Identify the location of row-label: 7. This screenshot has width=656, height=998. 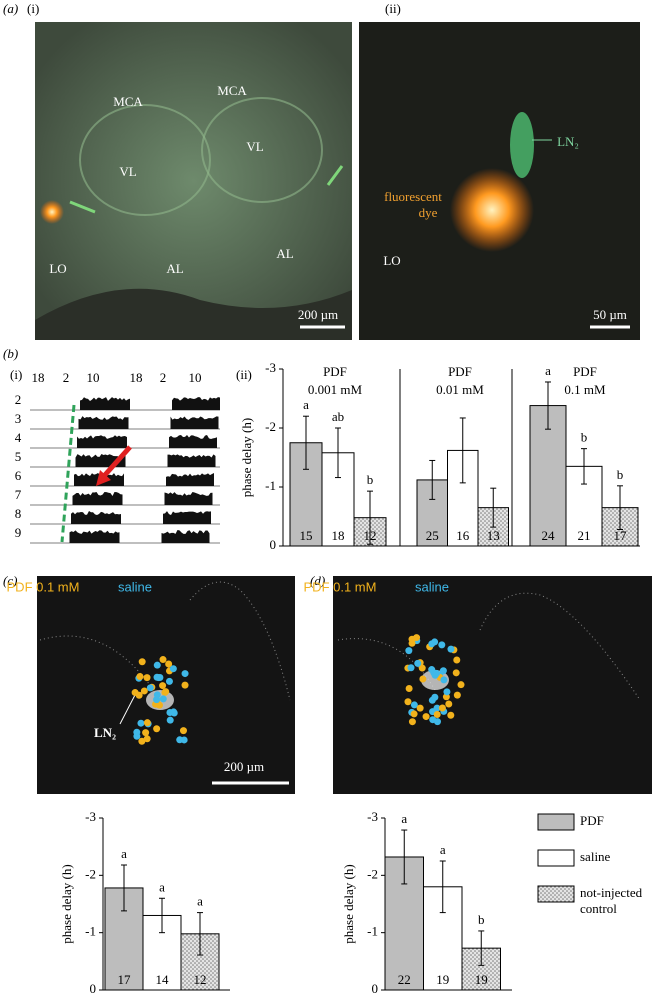
(18, 494).